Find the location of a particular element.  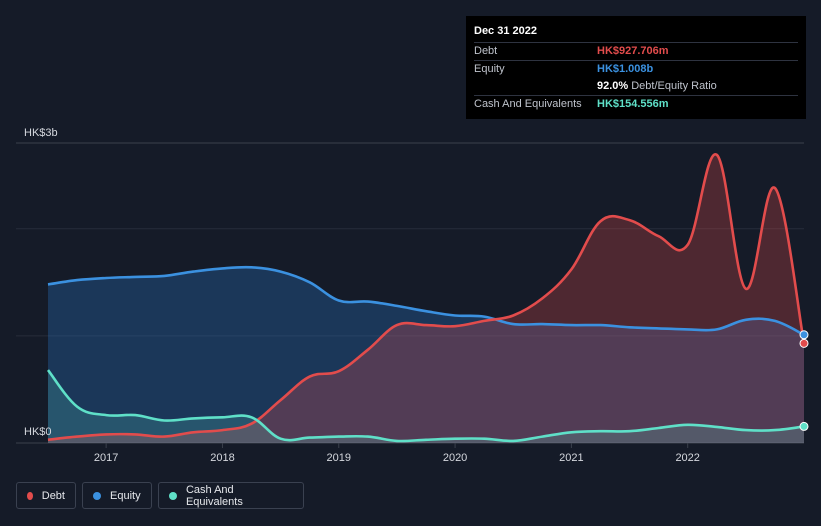

legend-item-equity: Equity is located at coordinates (117, 495).